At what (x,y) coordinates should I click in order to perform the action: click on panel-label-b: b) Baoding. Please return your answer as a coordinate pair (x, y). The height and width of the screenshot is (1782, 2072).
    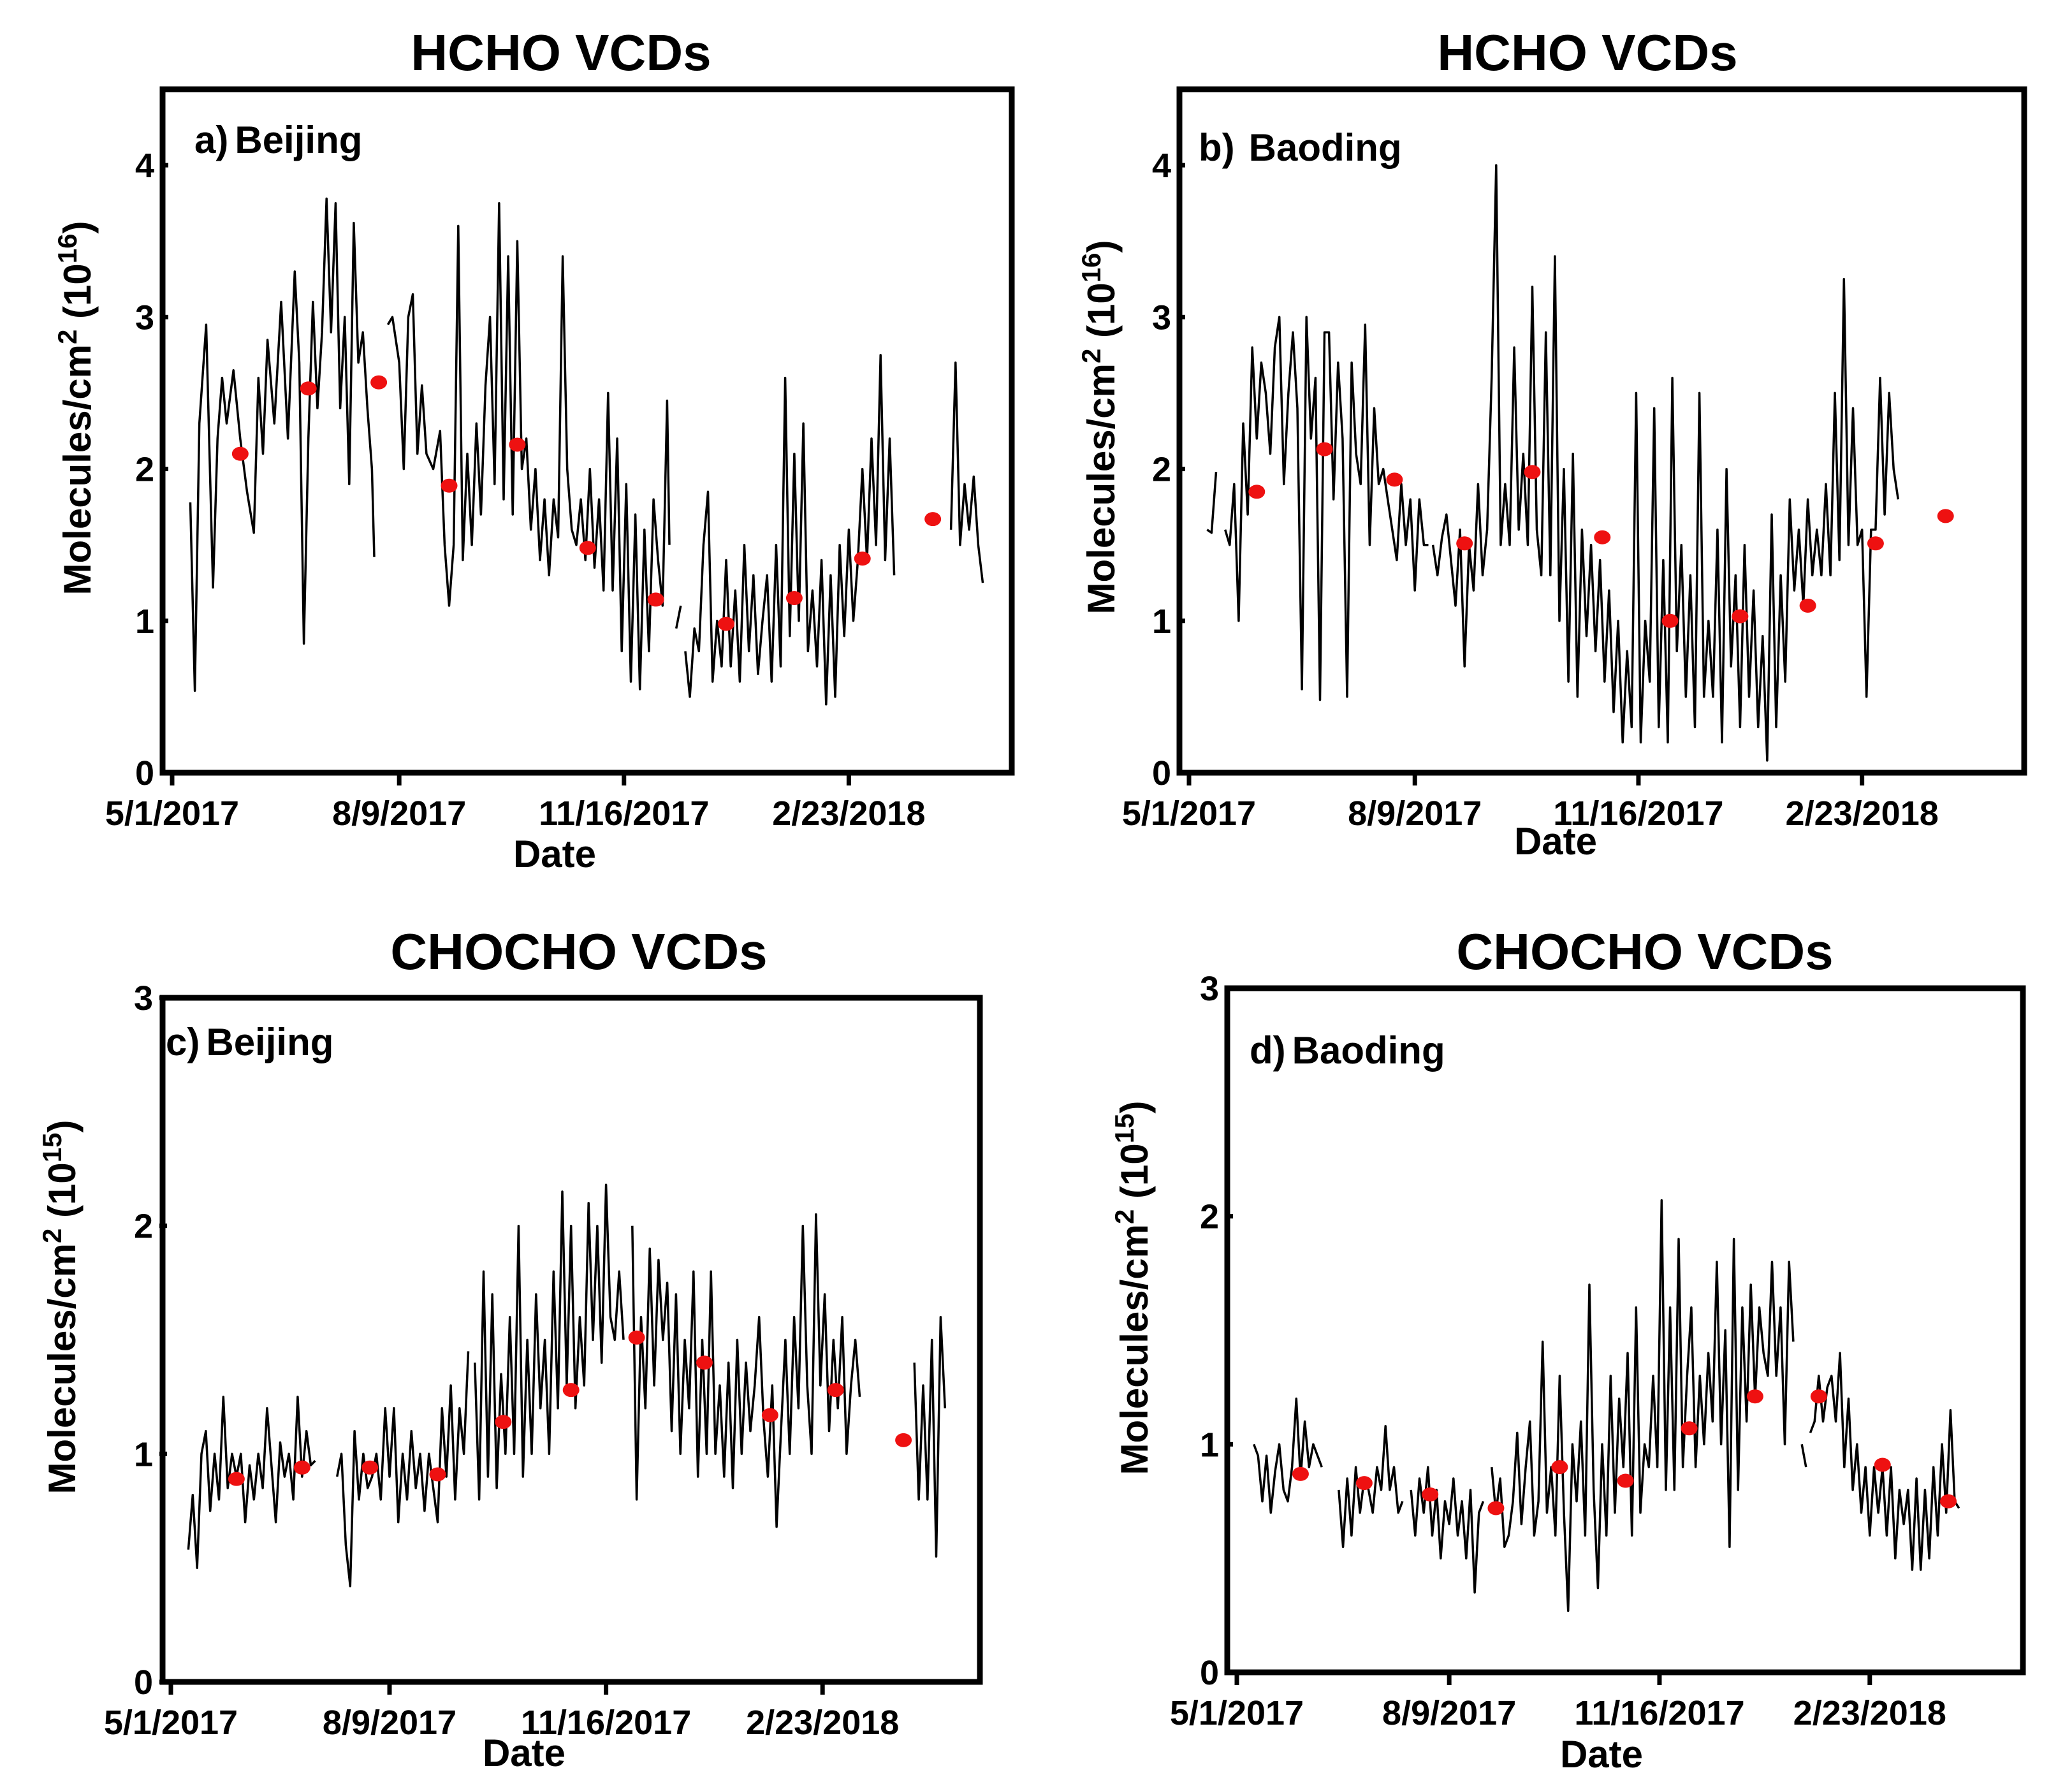
    Looking at the image, I should click on (1300, 147).